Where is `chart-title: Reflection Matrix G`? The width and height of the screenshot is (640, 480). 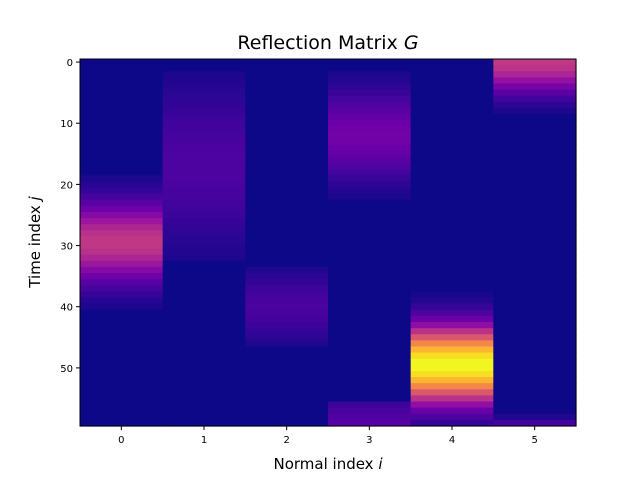 chart-title: Reflection Matrix G is located at coordinates (327, 43).